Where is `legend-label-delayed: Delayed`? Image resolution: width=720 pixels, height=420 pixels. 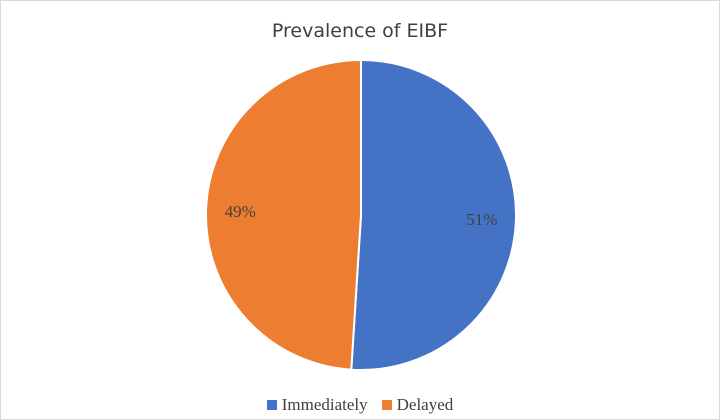 legend-label-delayed: Delayed is located at coordinates (425, 404).